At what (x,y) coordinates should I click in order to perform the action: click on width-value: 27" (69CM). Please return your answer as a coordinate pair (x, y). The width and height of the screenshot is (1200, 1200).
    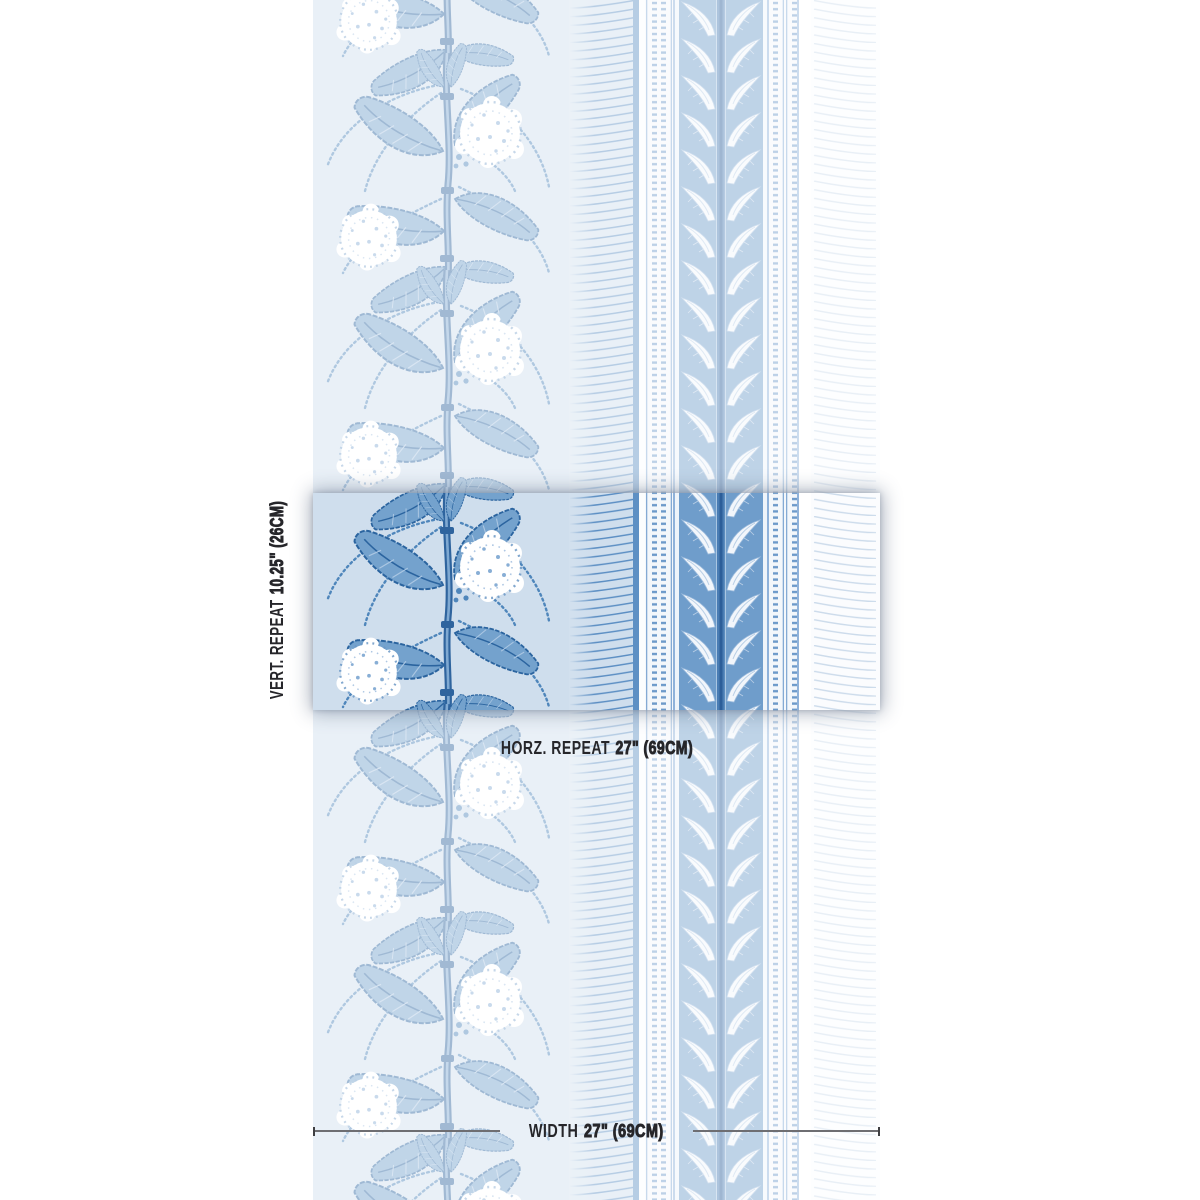
    Looking at the image, I should click on (624, 1131).